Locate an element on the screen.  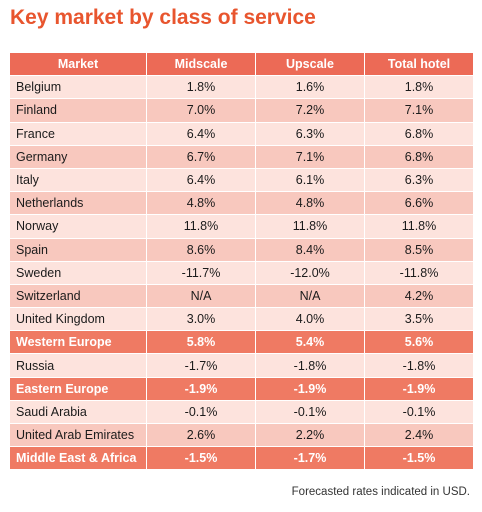
midscale-cell: 7.0% is located at coordinates (201, 111).